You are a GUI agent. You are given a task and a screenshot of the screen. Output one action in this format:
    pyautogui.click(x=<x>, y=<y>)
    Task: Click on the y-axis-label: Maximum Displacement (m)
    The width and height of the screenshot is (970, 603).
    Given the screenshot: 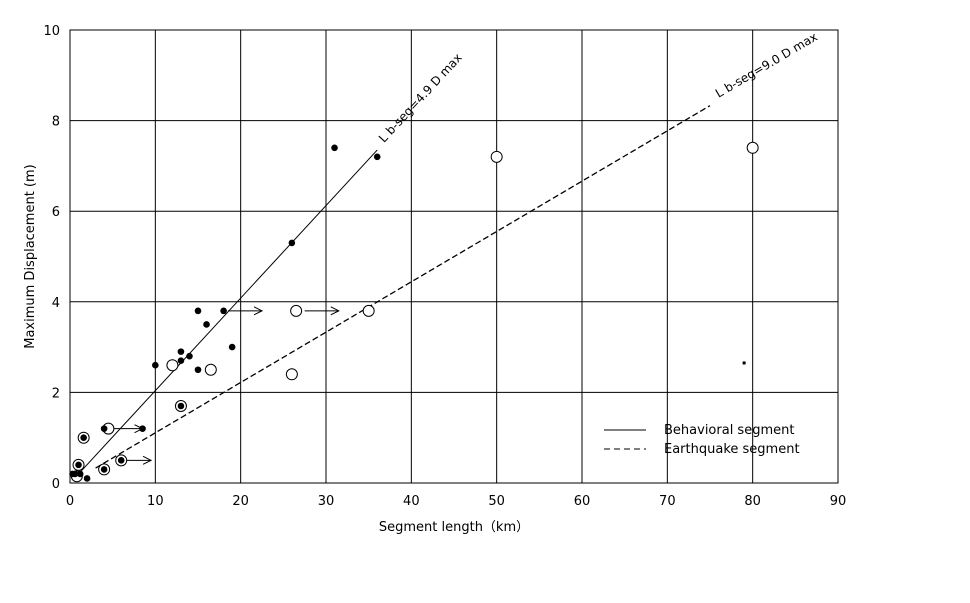 What is the action you would take?
    pyautogui.click(x=30, y=256)
    